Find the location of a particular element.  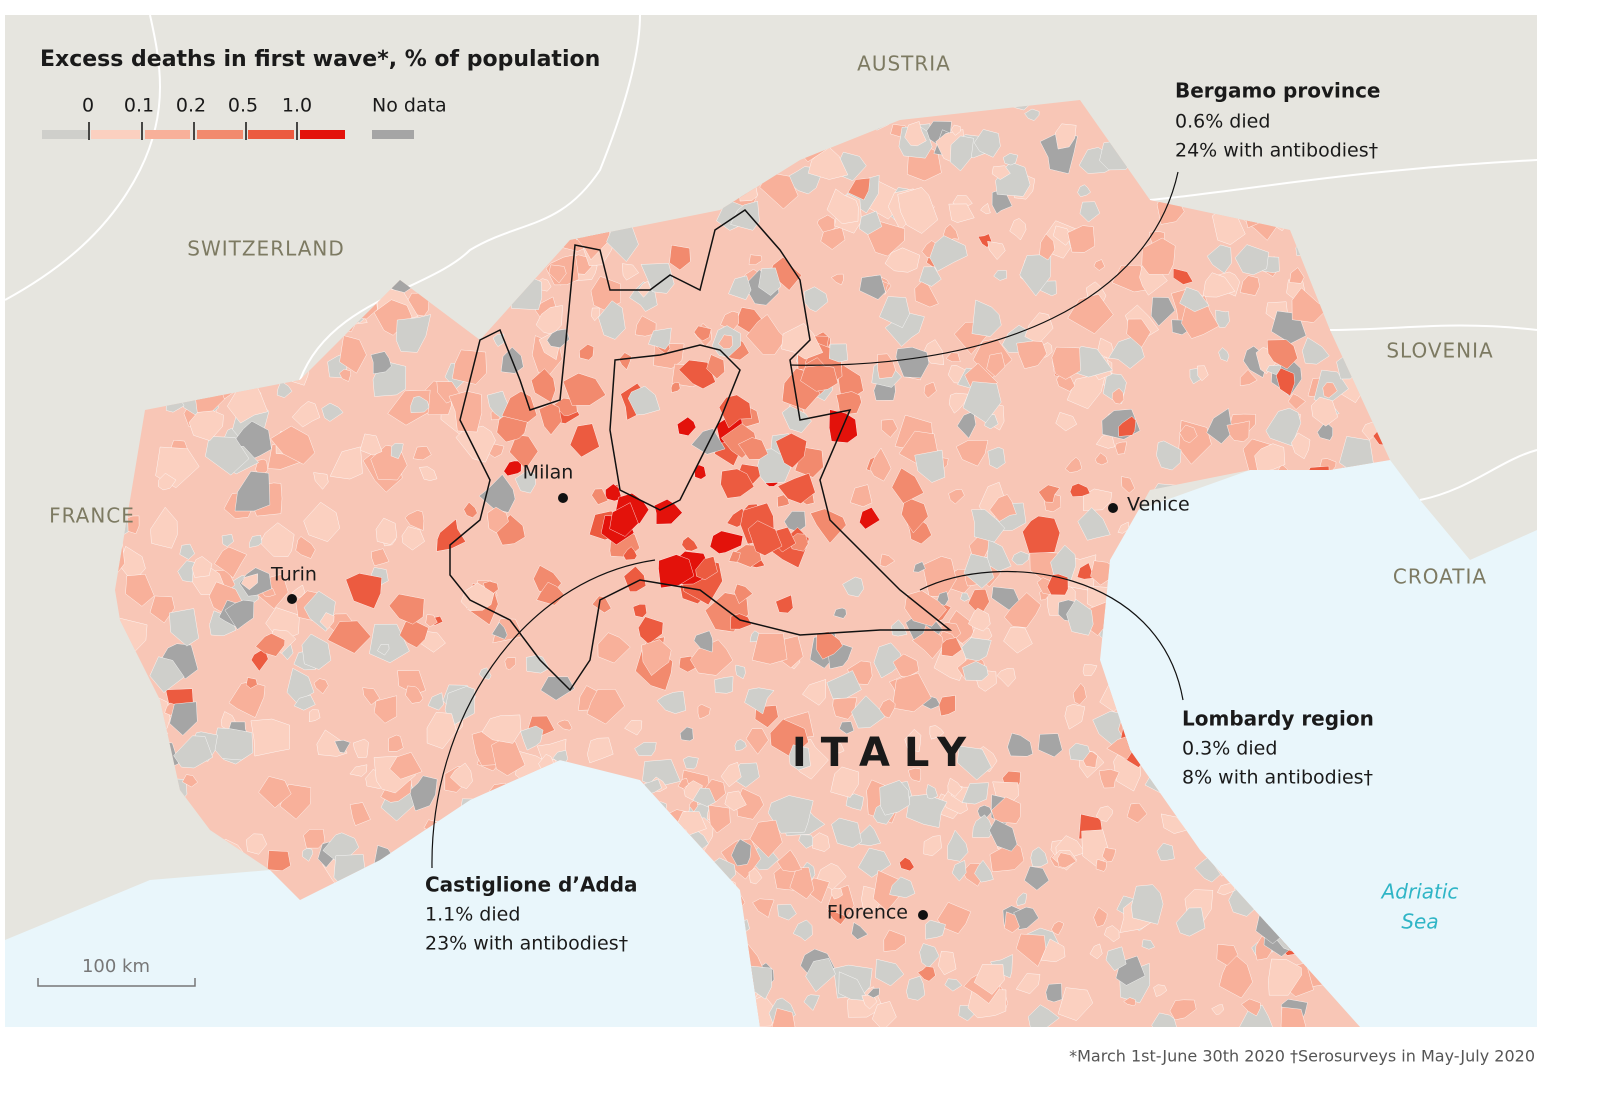

bergamo-outline is located at coordinates (675, 427).